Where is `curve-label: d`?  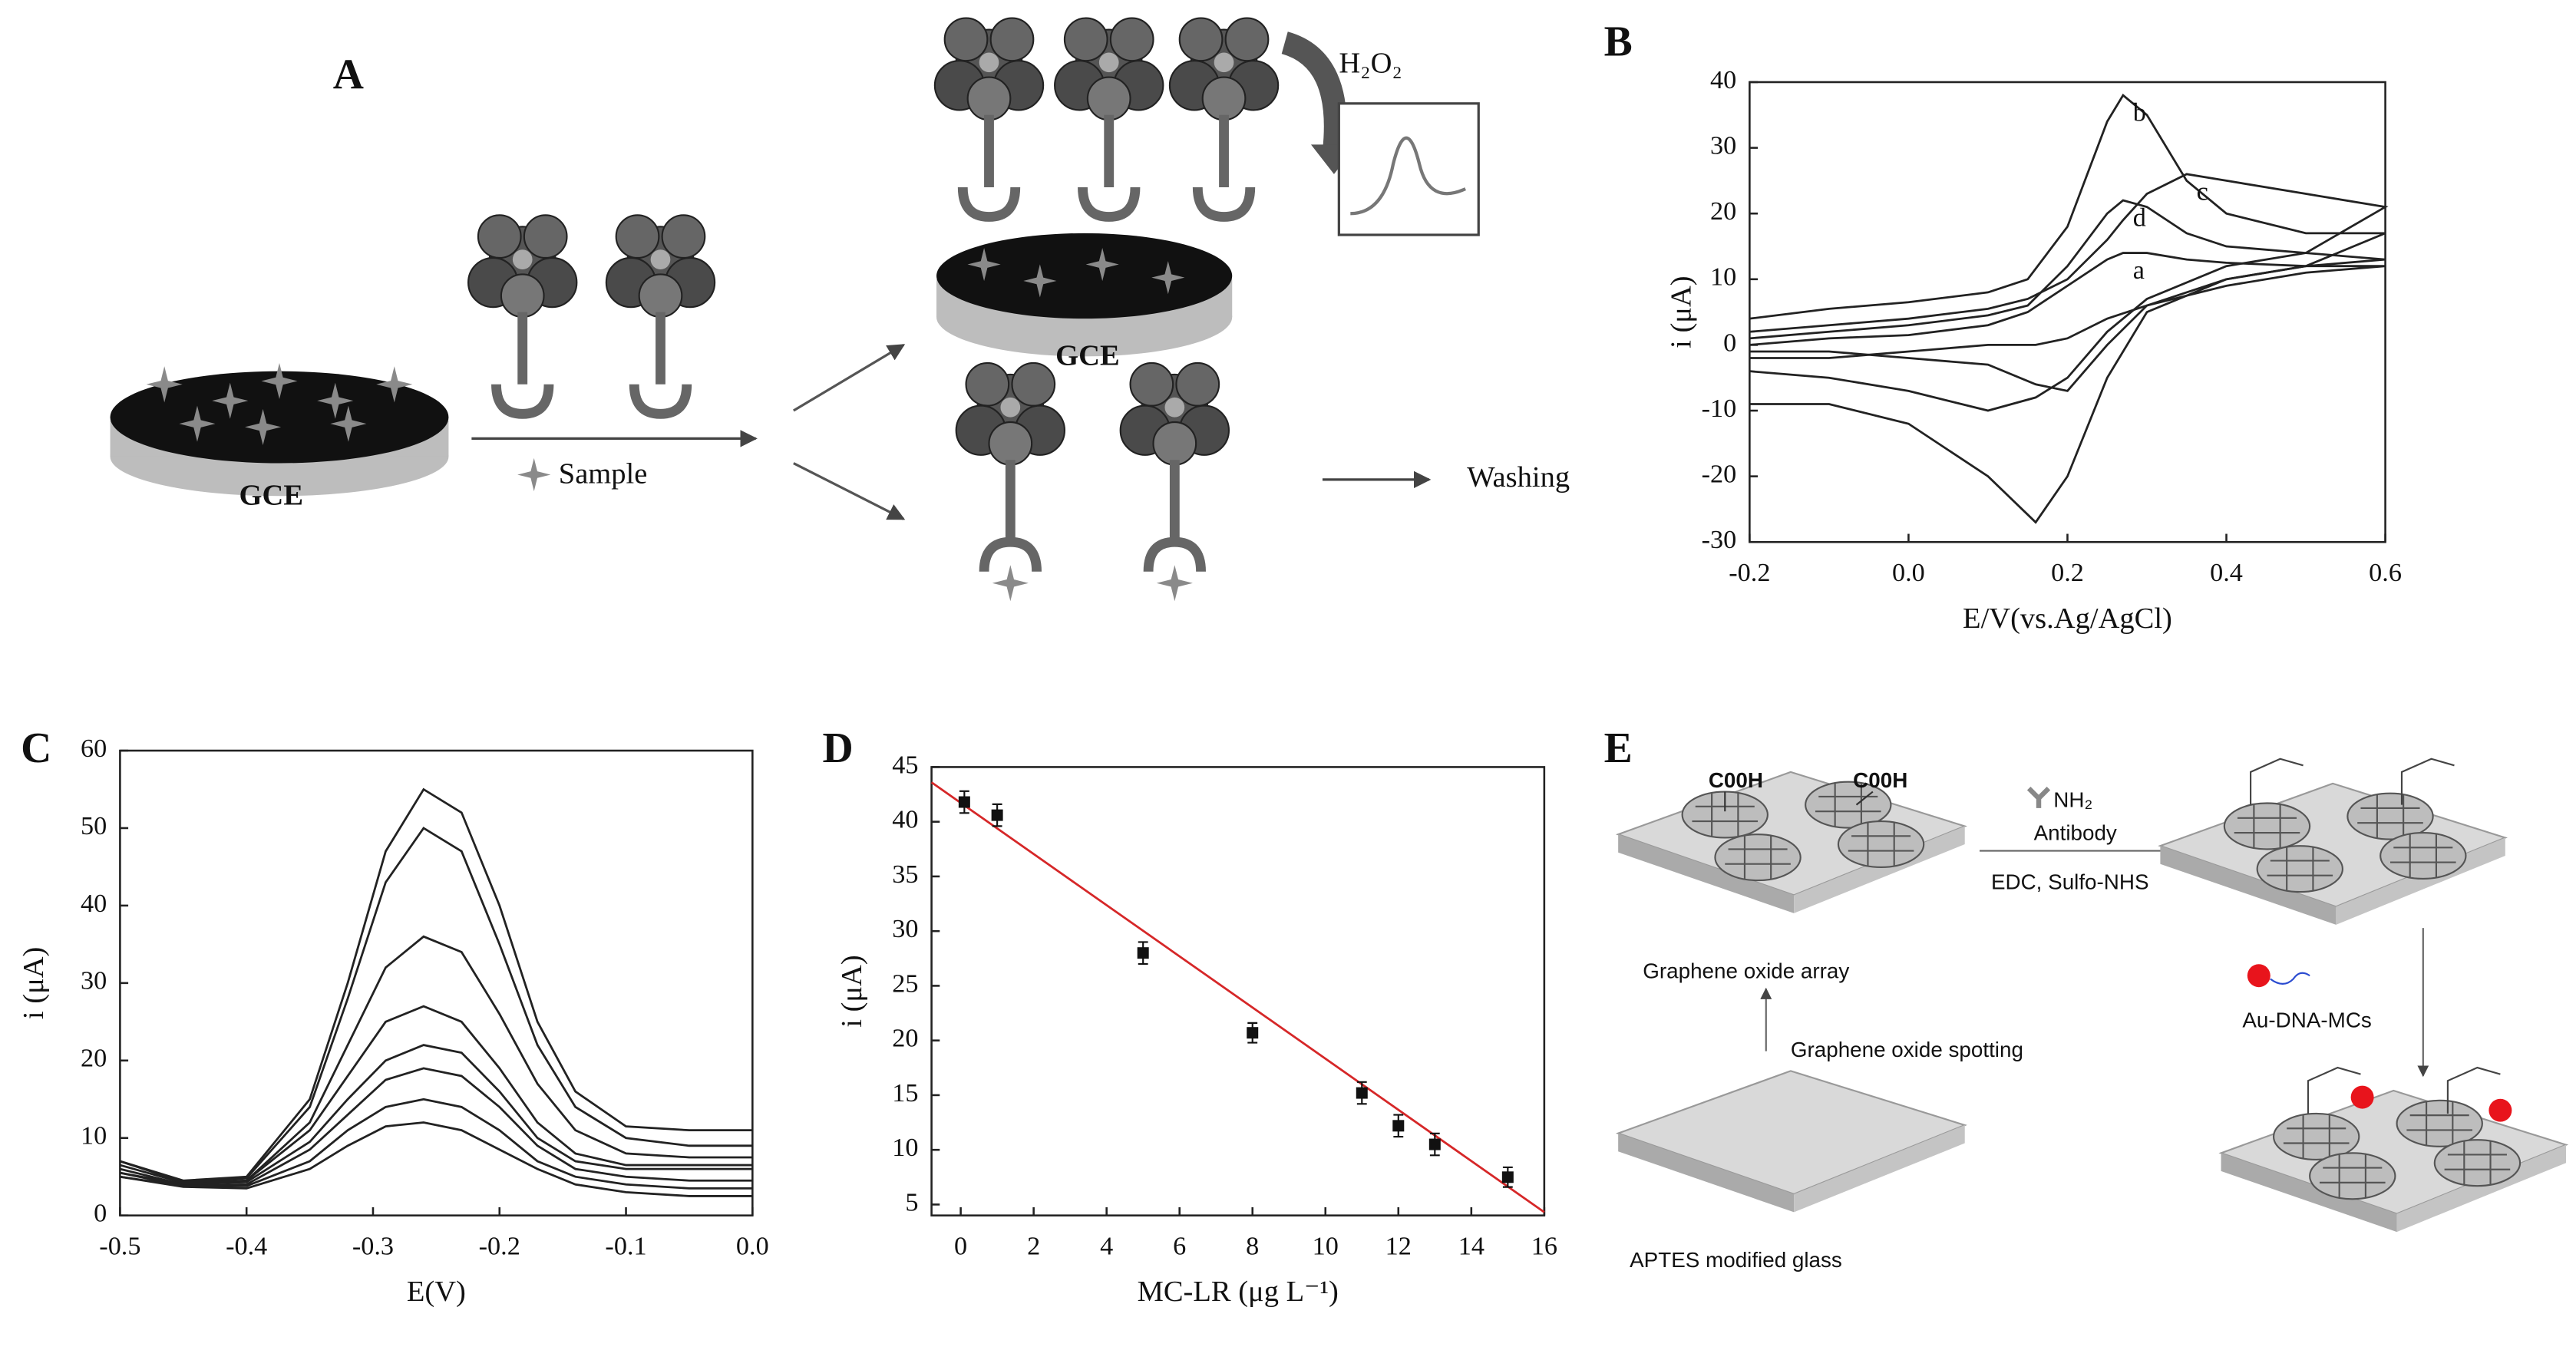 curve-label: d is located at coordinates (2139, 218).